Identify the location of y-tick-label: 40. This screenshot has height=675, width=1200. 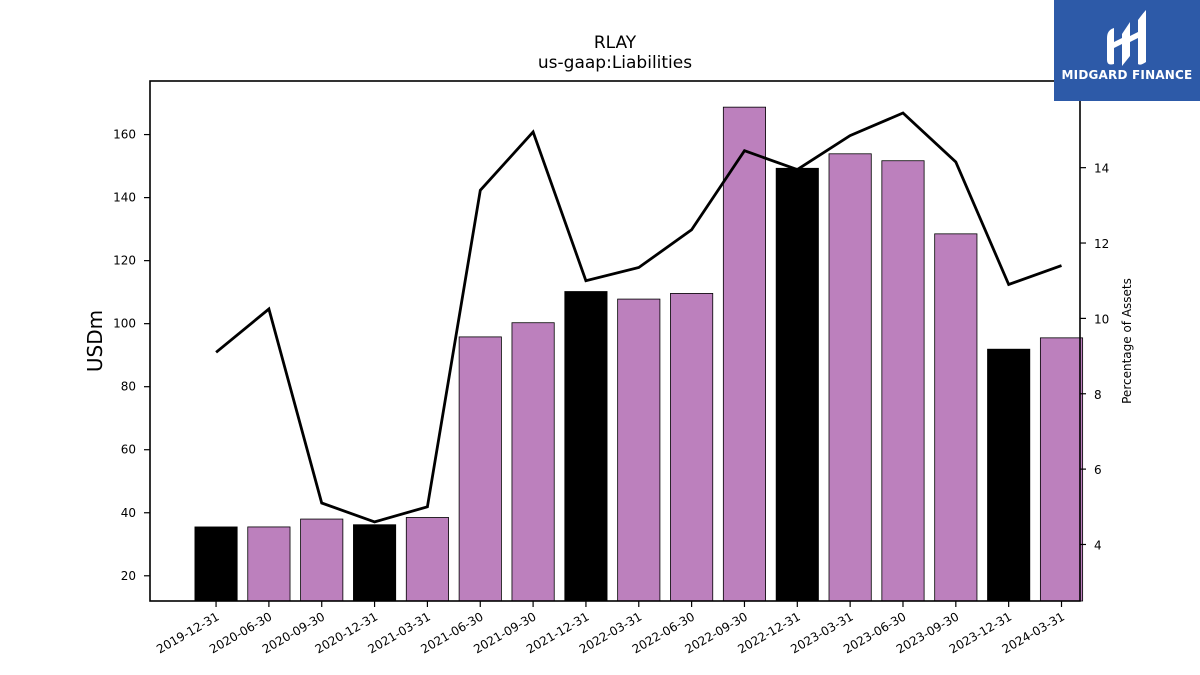
(128, 513).